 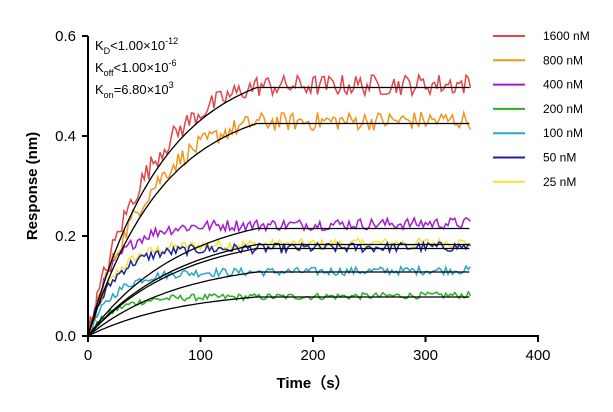 I want to click on fit-line-100-nm, so click(x=278, y=304).